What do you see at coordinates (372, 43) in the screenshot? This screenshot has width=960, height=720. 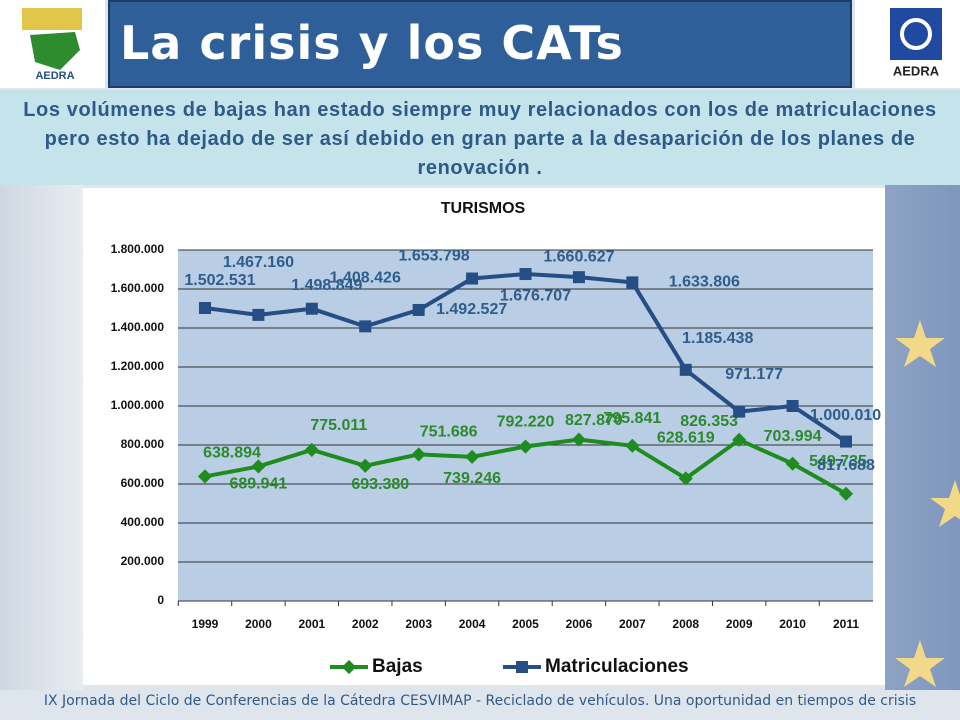 I see `slide-title: La crisis y los CATs` at bounding box center [372, 43].